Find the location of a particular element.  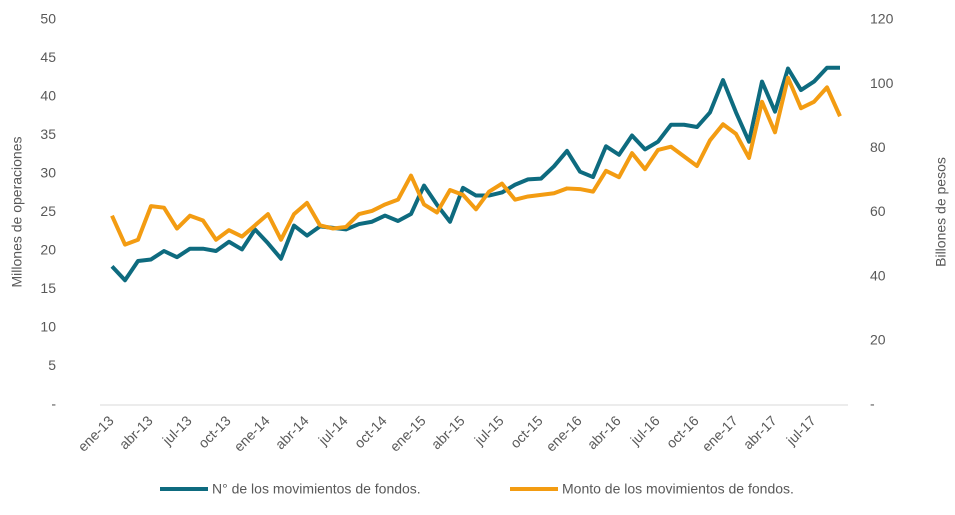

x-tick-label: ene-13 is located at coordinates (96, 433).